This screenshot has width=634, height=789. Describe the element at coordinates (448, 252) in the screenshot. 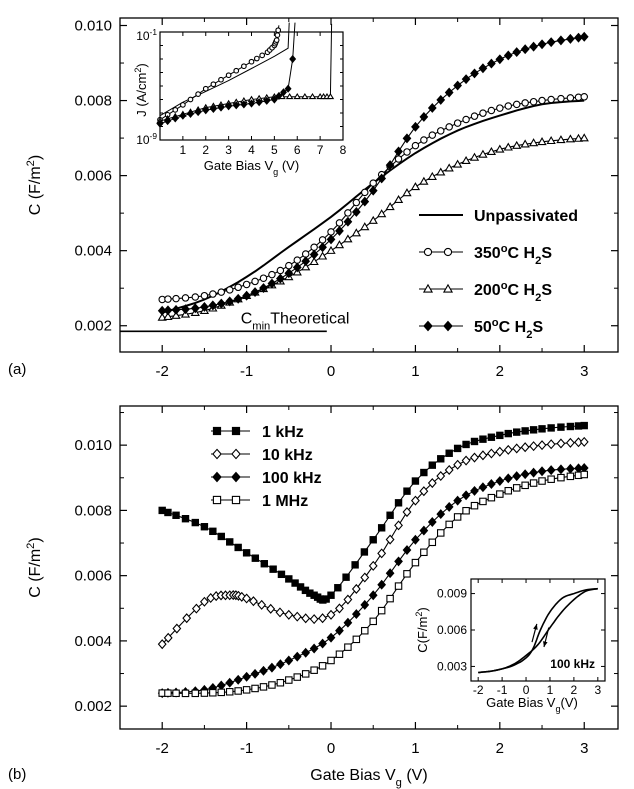

I see `a-legend-marker` at that location.